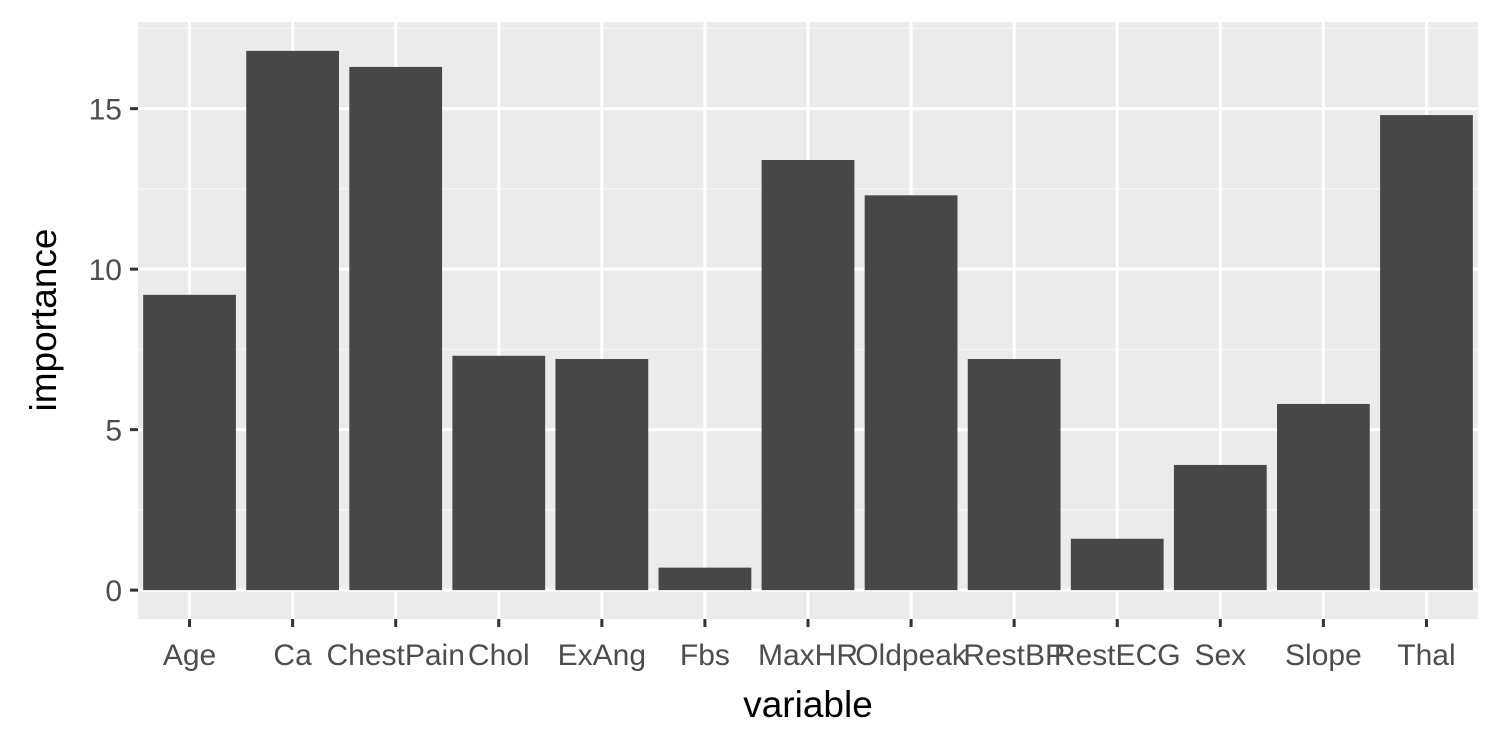 Image resolution: width=1500 pixels, height=750 pixels. What do you see at coordinates (189, 655) in the screenshot?
I see `x-tick-label: Age` at bounding box center [189, 655].